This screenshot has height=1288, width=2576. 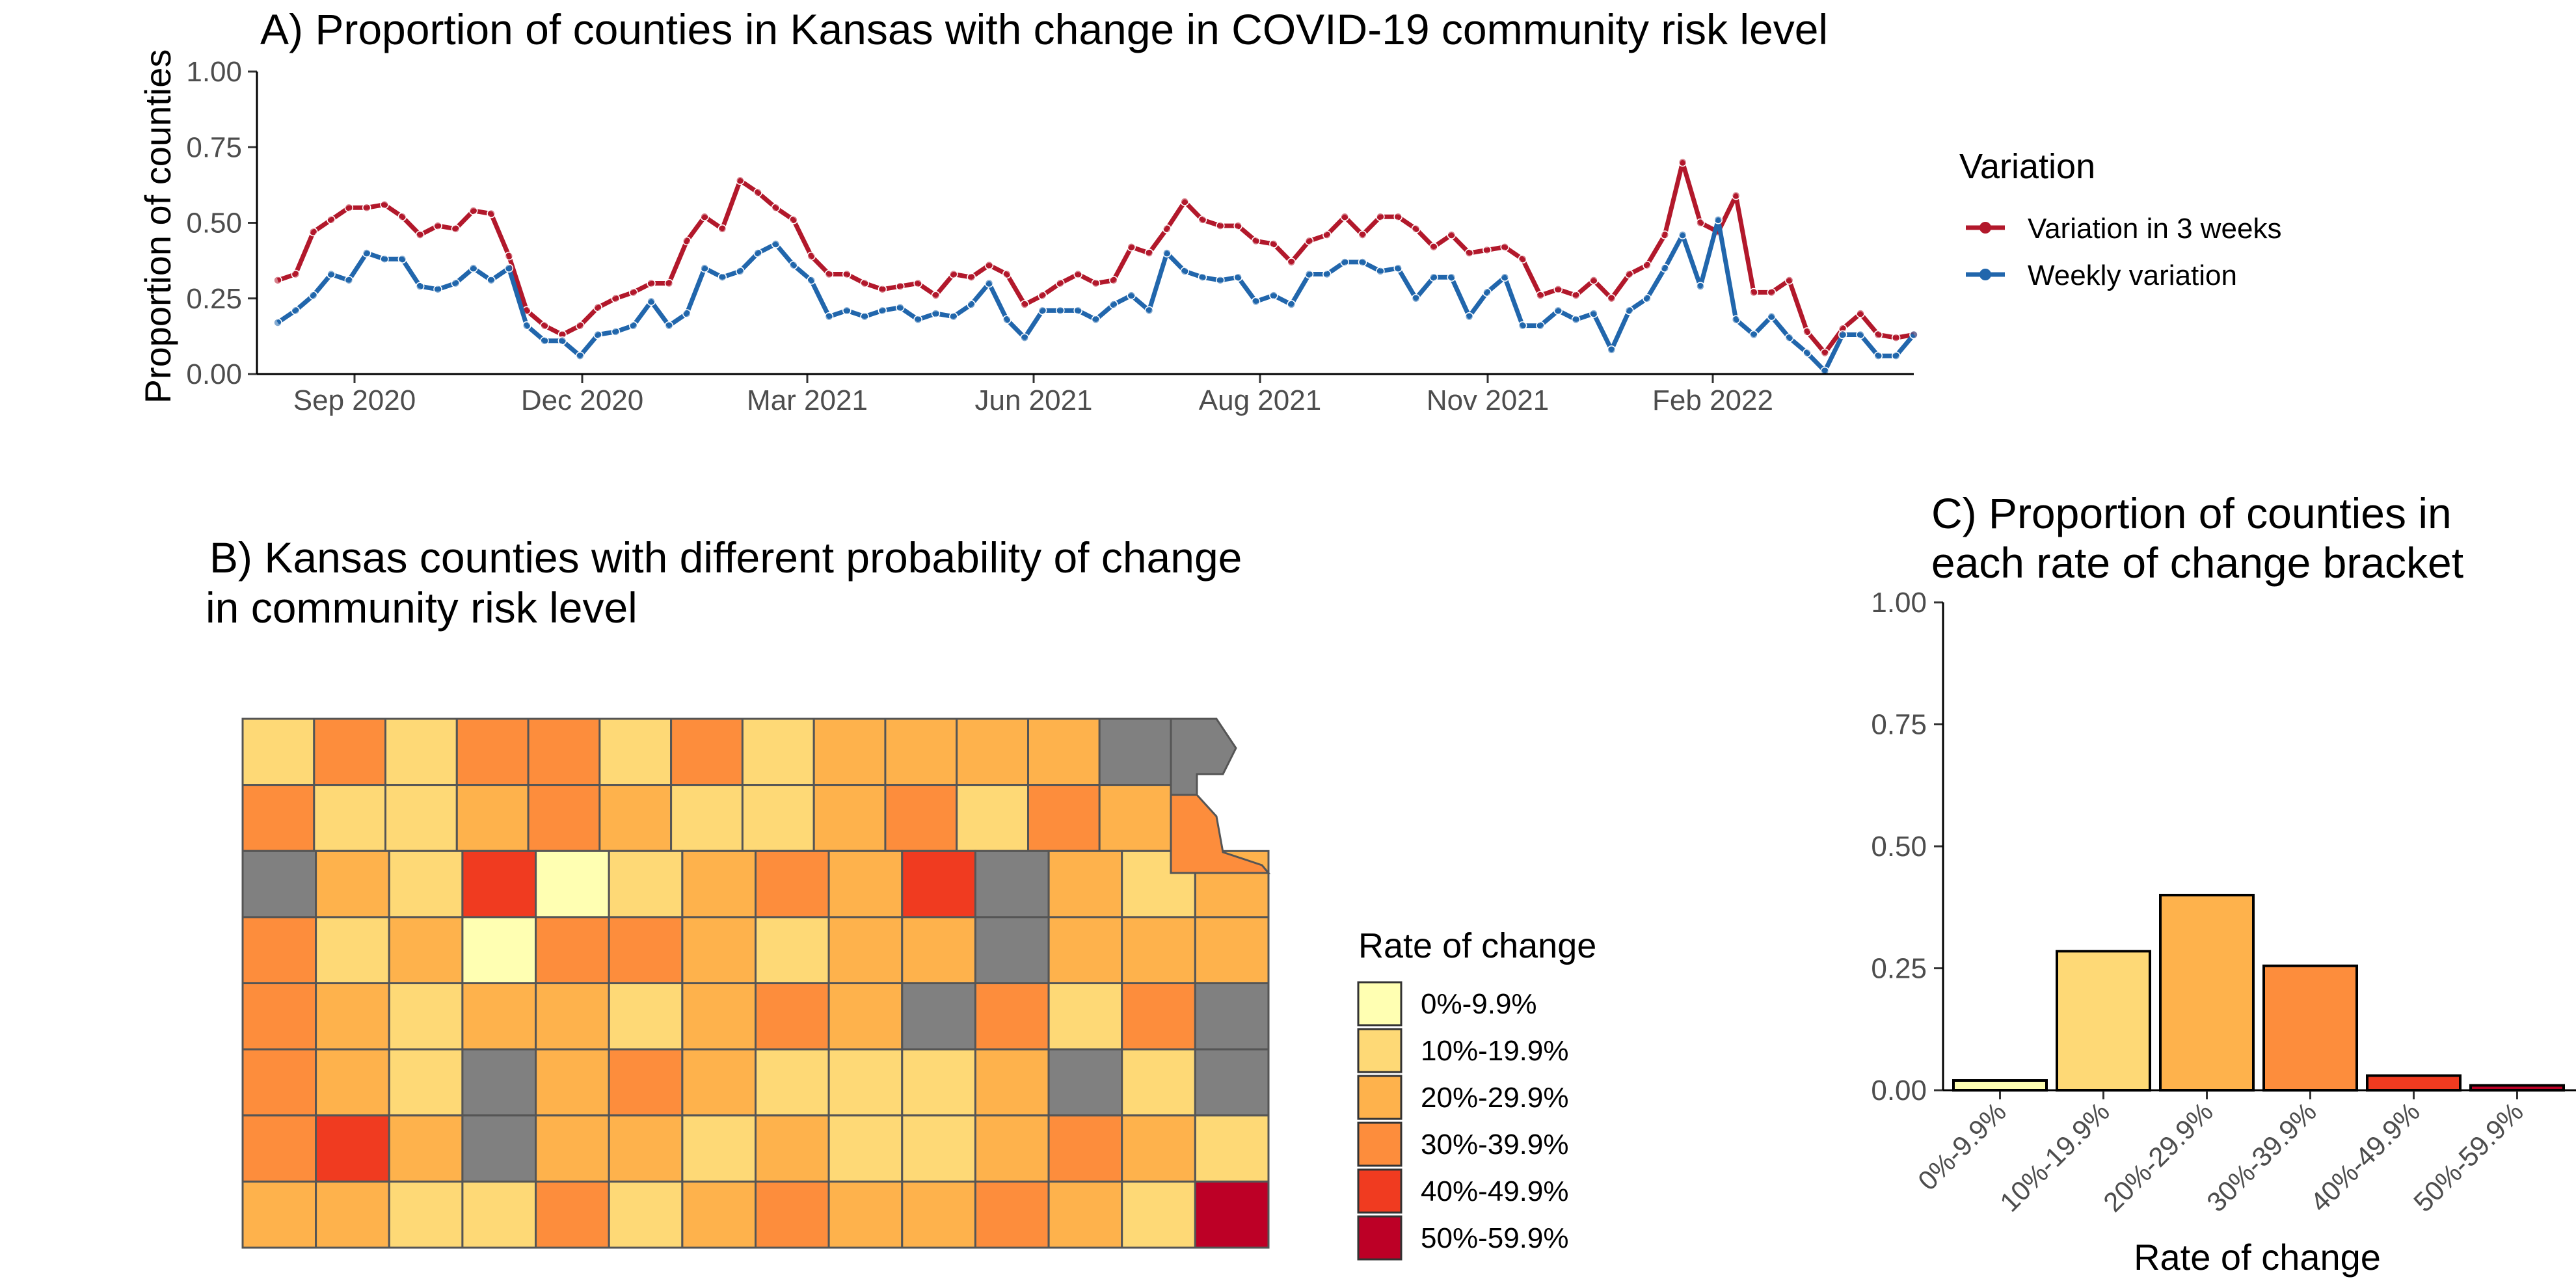 I want to click on line-chart-series, so click(x=1095, y=266).